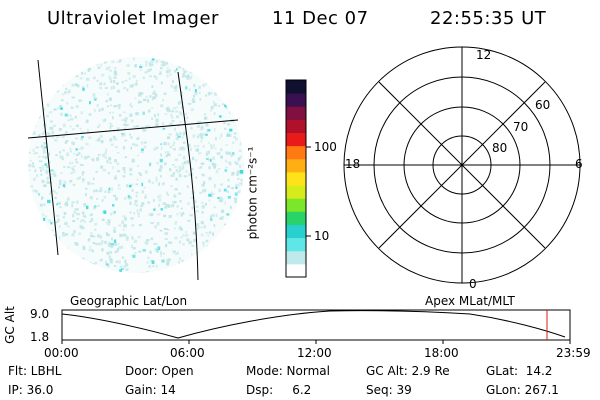  Describe the element at coordinates (296, 244) in the screenshot. I see `colorbar-segment` at that location.